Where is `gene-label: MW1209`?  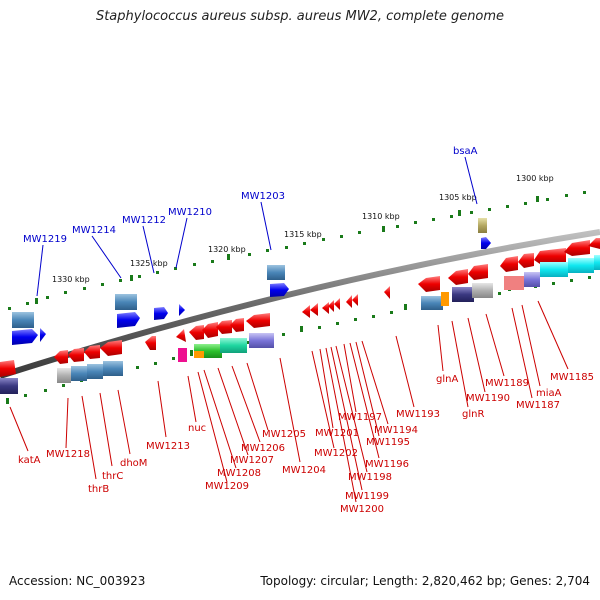
gene-label: MW1209 is located at coordinates (227, 486).